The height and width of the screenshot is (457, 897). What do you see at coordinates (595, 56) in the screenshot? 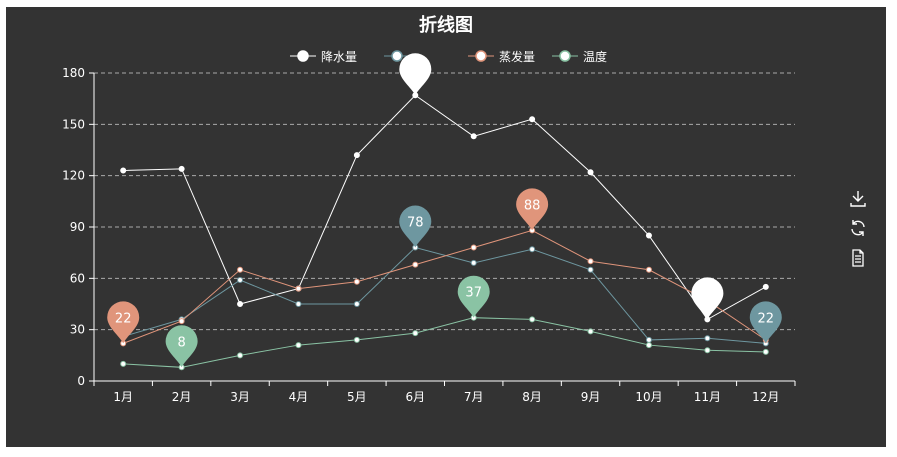
I see `legend-label: 温度` at bounding box center [595, 56].